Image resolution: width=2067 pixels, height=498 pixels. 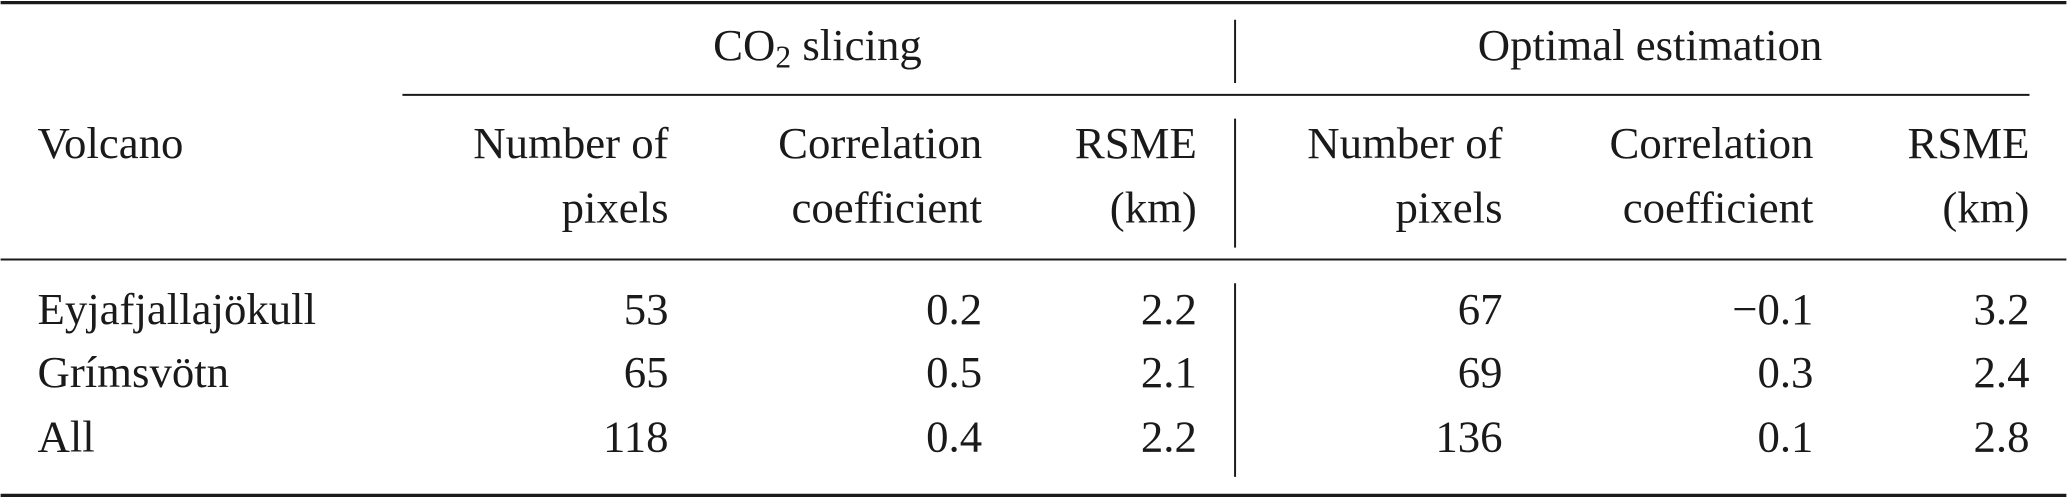 I want to click on cell: 2.8, so click(x=2002, y=437).